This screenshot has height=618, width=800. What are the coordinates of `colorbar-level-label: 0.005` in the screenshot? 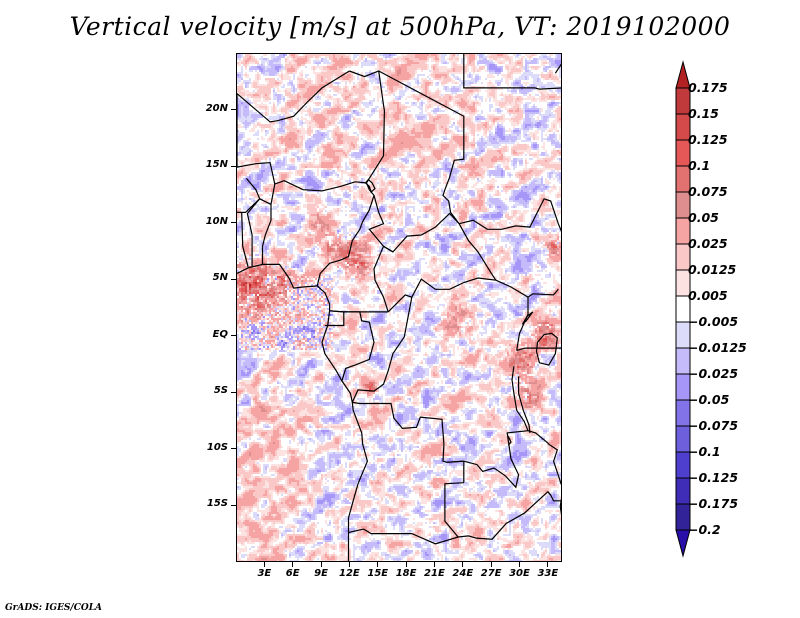 It's located at (708, 295).